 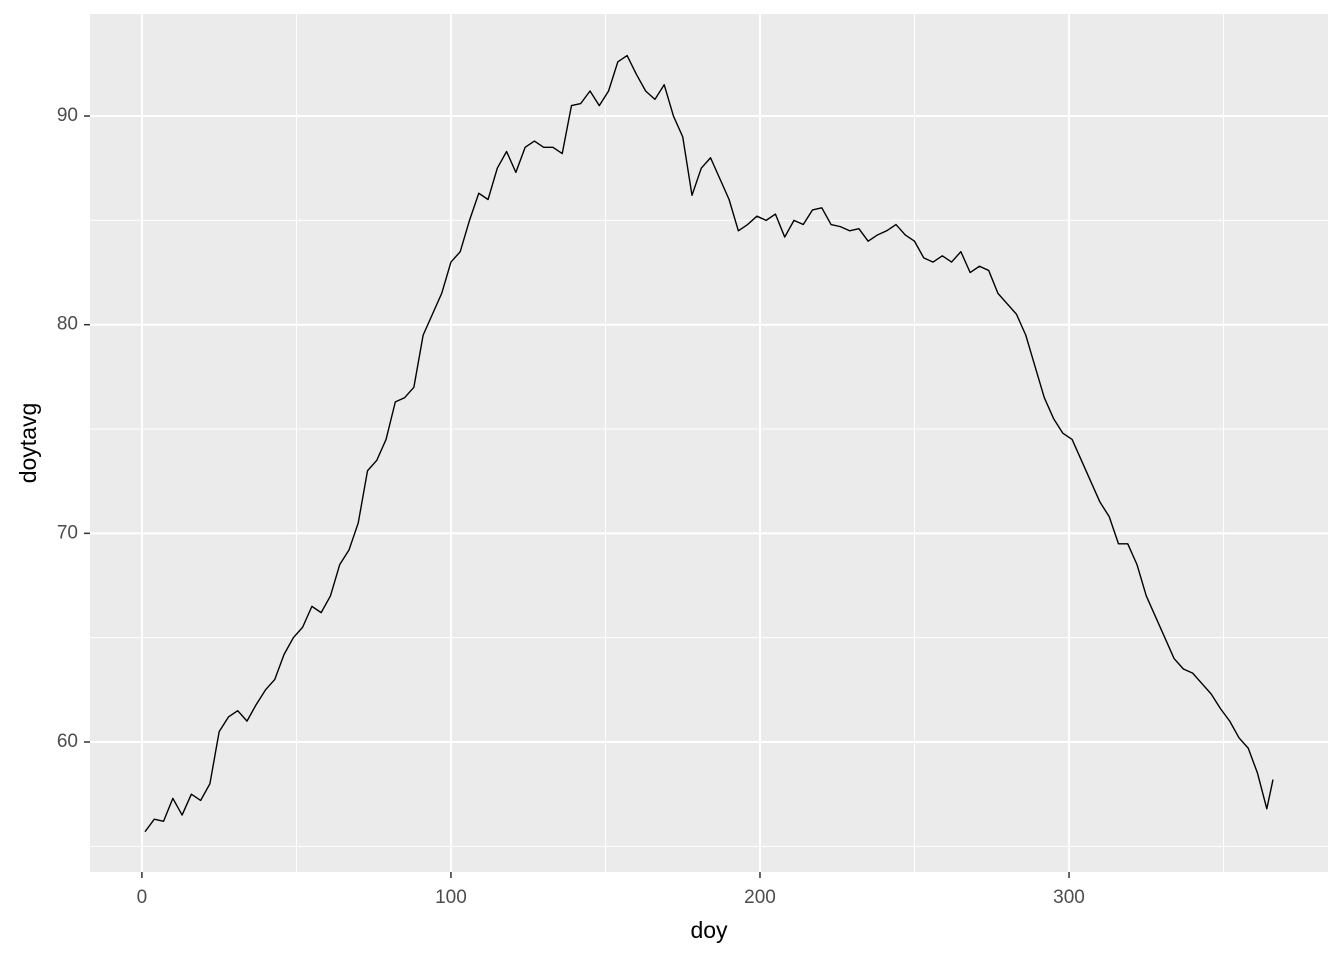 I want to click on x-axis-title: doy, so click(x=709, y=930).